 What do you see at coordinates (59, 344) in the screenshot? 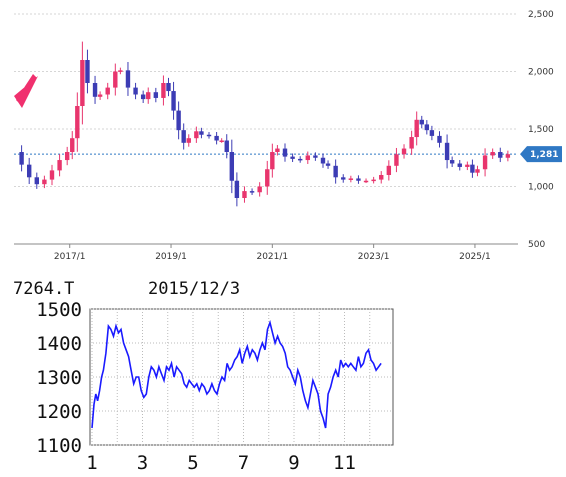
I see `y-tick-label: 1400` at bounding box center [59, 344].